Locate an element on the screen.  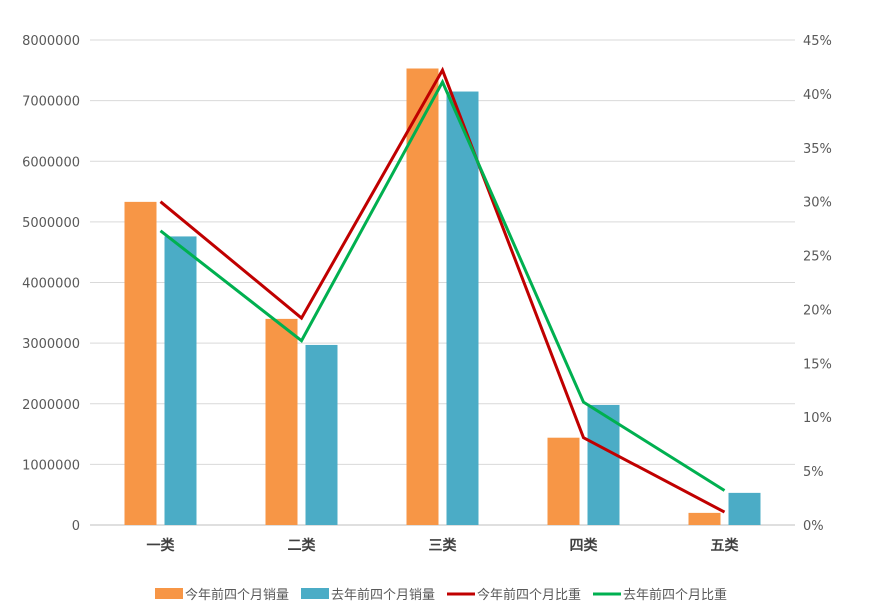
legend-label: 今年前四个月销量 is located at coordinates (237, 595).